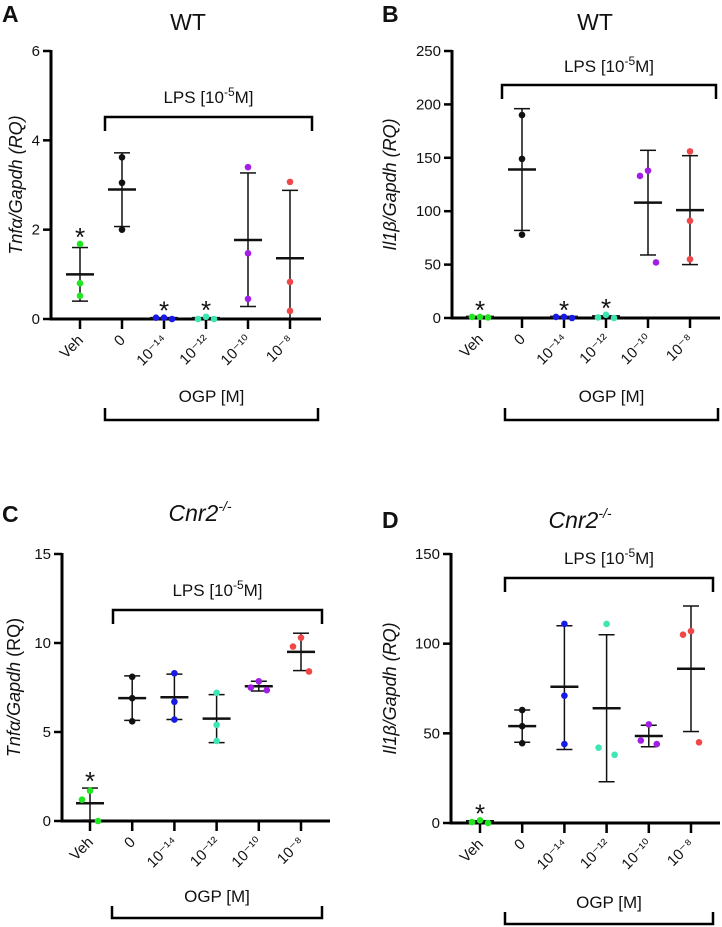 This screenshot has height=927, width=722. Describe the element at coordinates (72, 347) in the screenshot. I see `x-tick-label: Veh` at that location.